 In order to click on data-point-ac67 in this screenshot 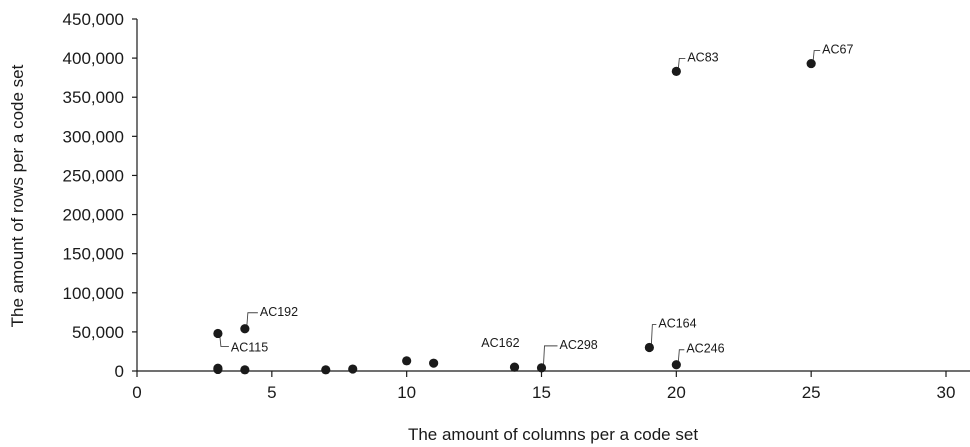, I will do `click(811, 63)`.